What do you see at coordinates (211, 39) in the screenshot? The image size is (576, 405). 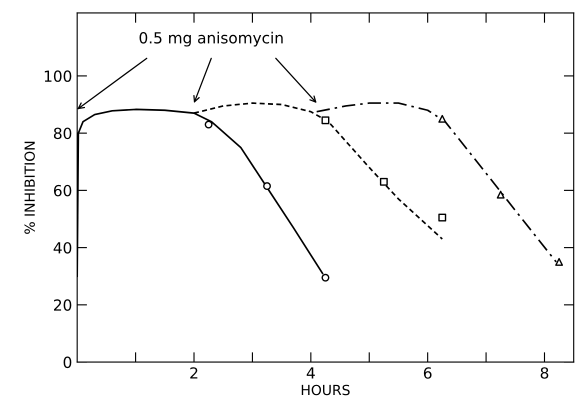 I see `annotation: 0.5 mg anisomycin` at bounding box center [211, 39].